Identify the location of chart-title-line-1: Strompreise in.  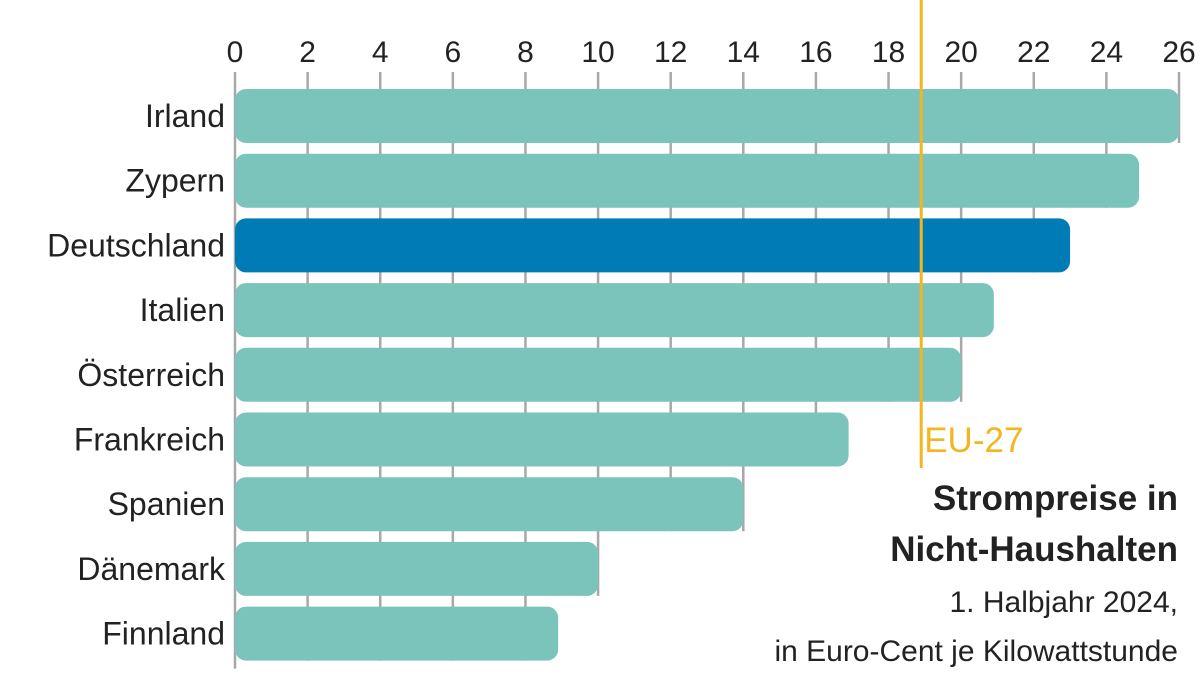
(1055, 498).